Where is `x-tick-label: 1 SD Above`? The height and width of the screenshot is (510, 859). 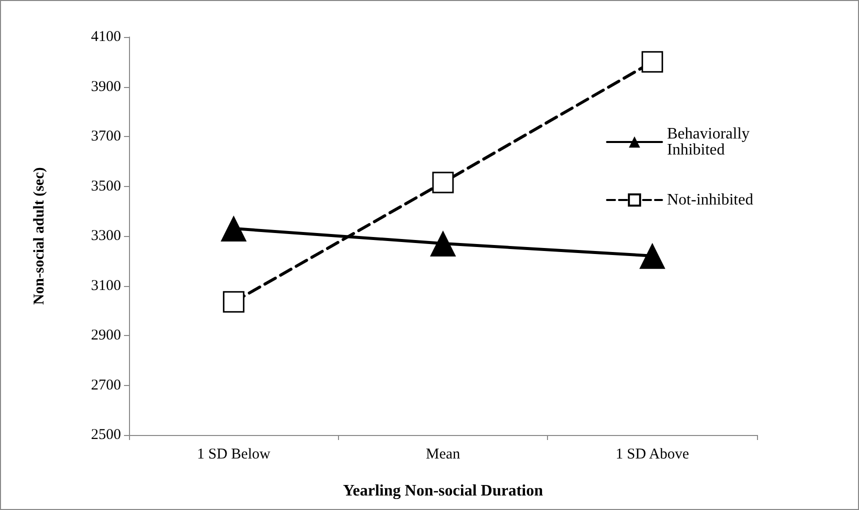 x-tick-label: 1 SD Above is located at coordinates (653, 454).